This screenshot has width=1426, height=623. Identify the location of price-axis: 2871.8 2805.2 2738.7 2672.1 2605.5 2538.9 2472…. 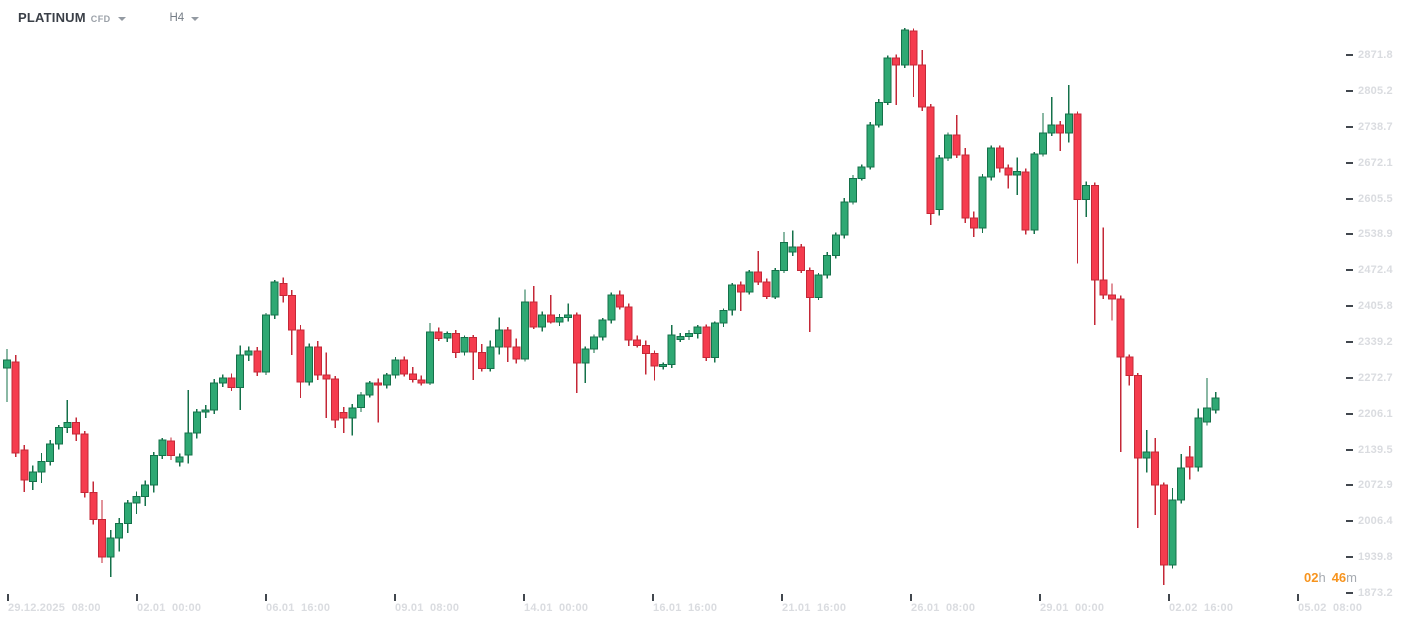
(1386, 299).